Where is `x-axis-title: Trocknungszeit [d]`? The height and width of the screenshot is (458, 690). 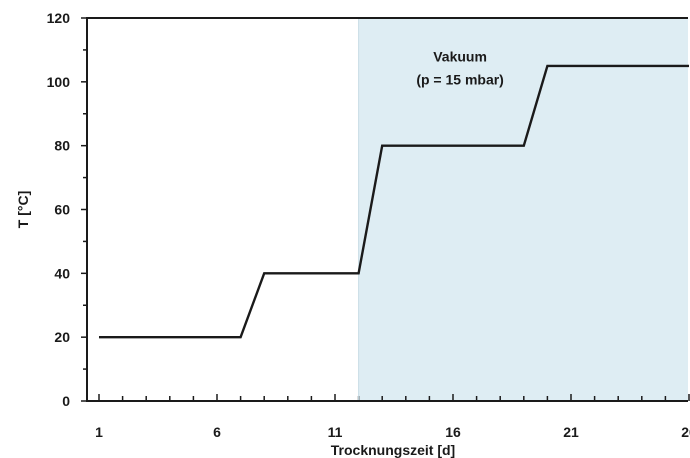
x-axis-title: Trocknungszeit [d] is located at coordinates (393, 450).